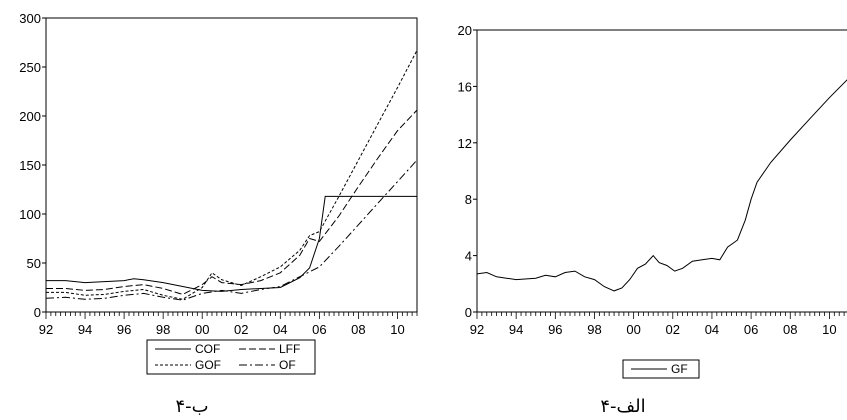 Image resolution: width=847 pixels, height=420 pixels. I want to click on series-line-cof, so click(231, 243).